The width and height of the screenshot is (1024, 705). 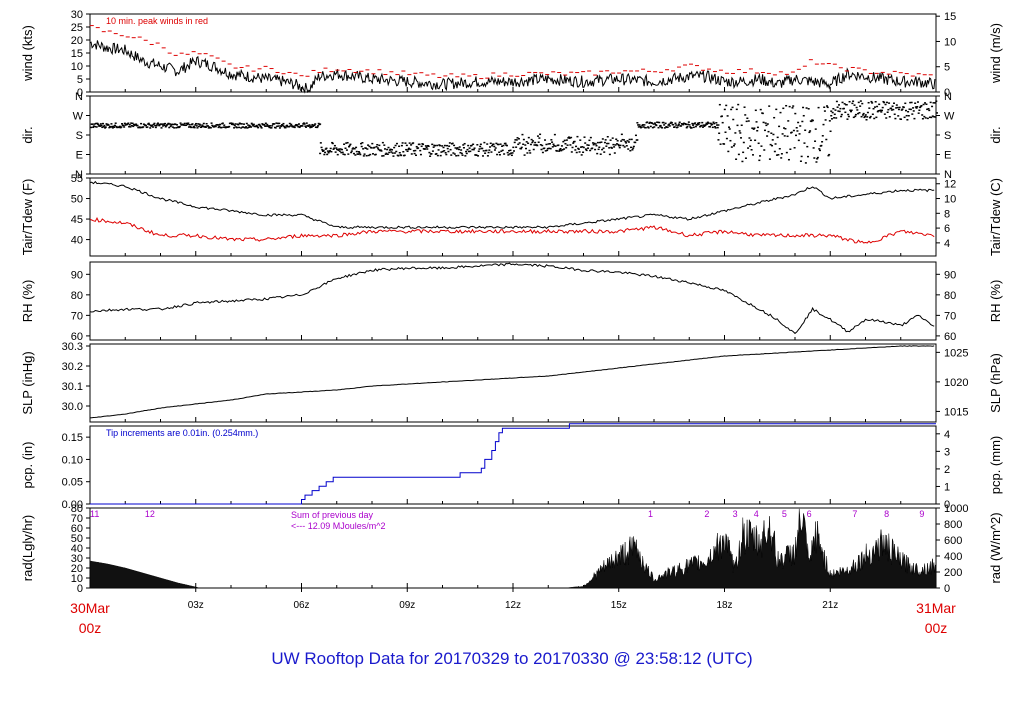 What do you see at coordinates (27, 134) in the screenshot?
I see `y-axis-label: dir.` at bounding box center [27, 134].